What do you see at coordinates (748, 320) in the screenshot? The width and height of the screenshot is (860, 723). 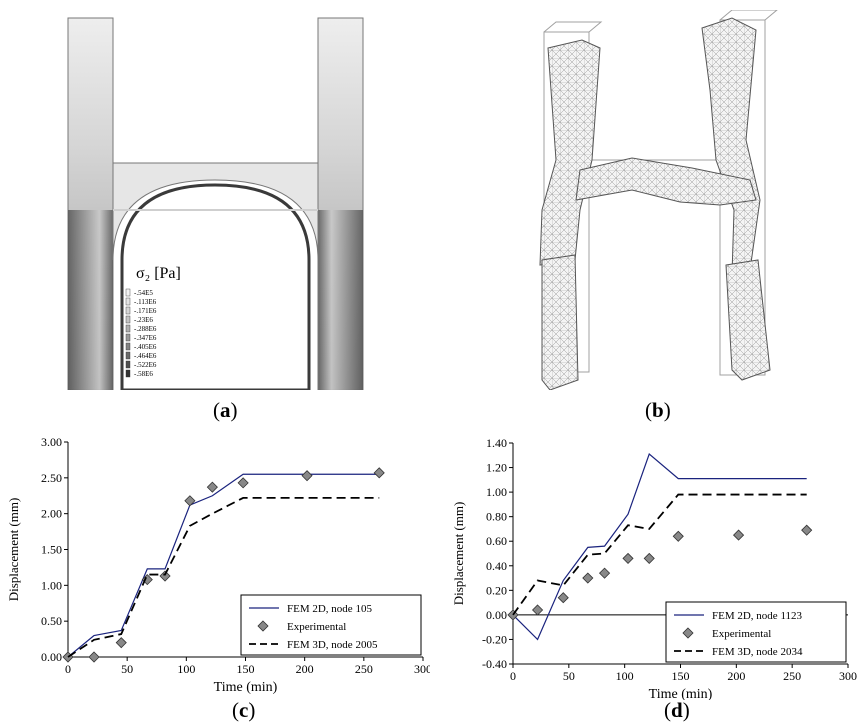 I see `deformed-right-foot` at bounding box center [748, 320].